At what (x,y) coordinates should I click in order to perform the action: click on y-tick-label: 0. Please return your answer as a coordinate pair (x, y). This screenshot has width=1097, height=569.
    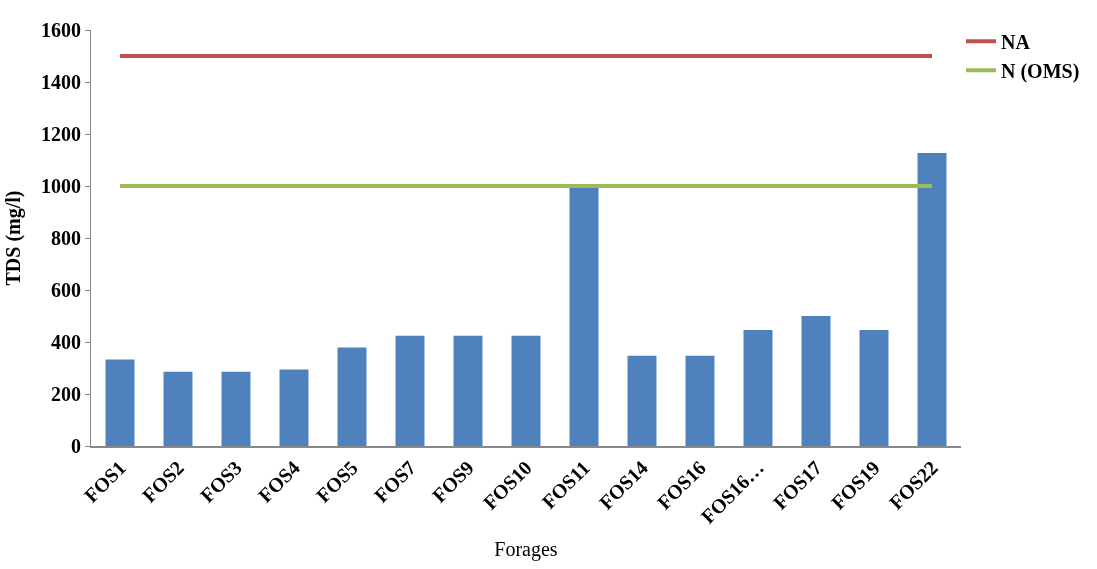
    Looking at the image, I should click on (76, 446).